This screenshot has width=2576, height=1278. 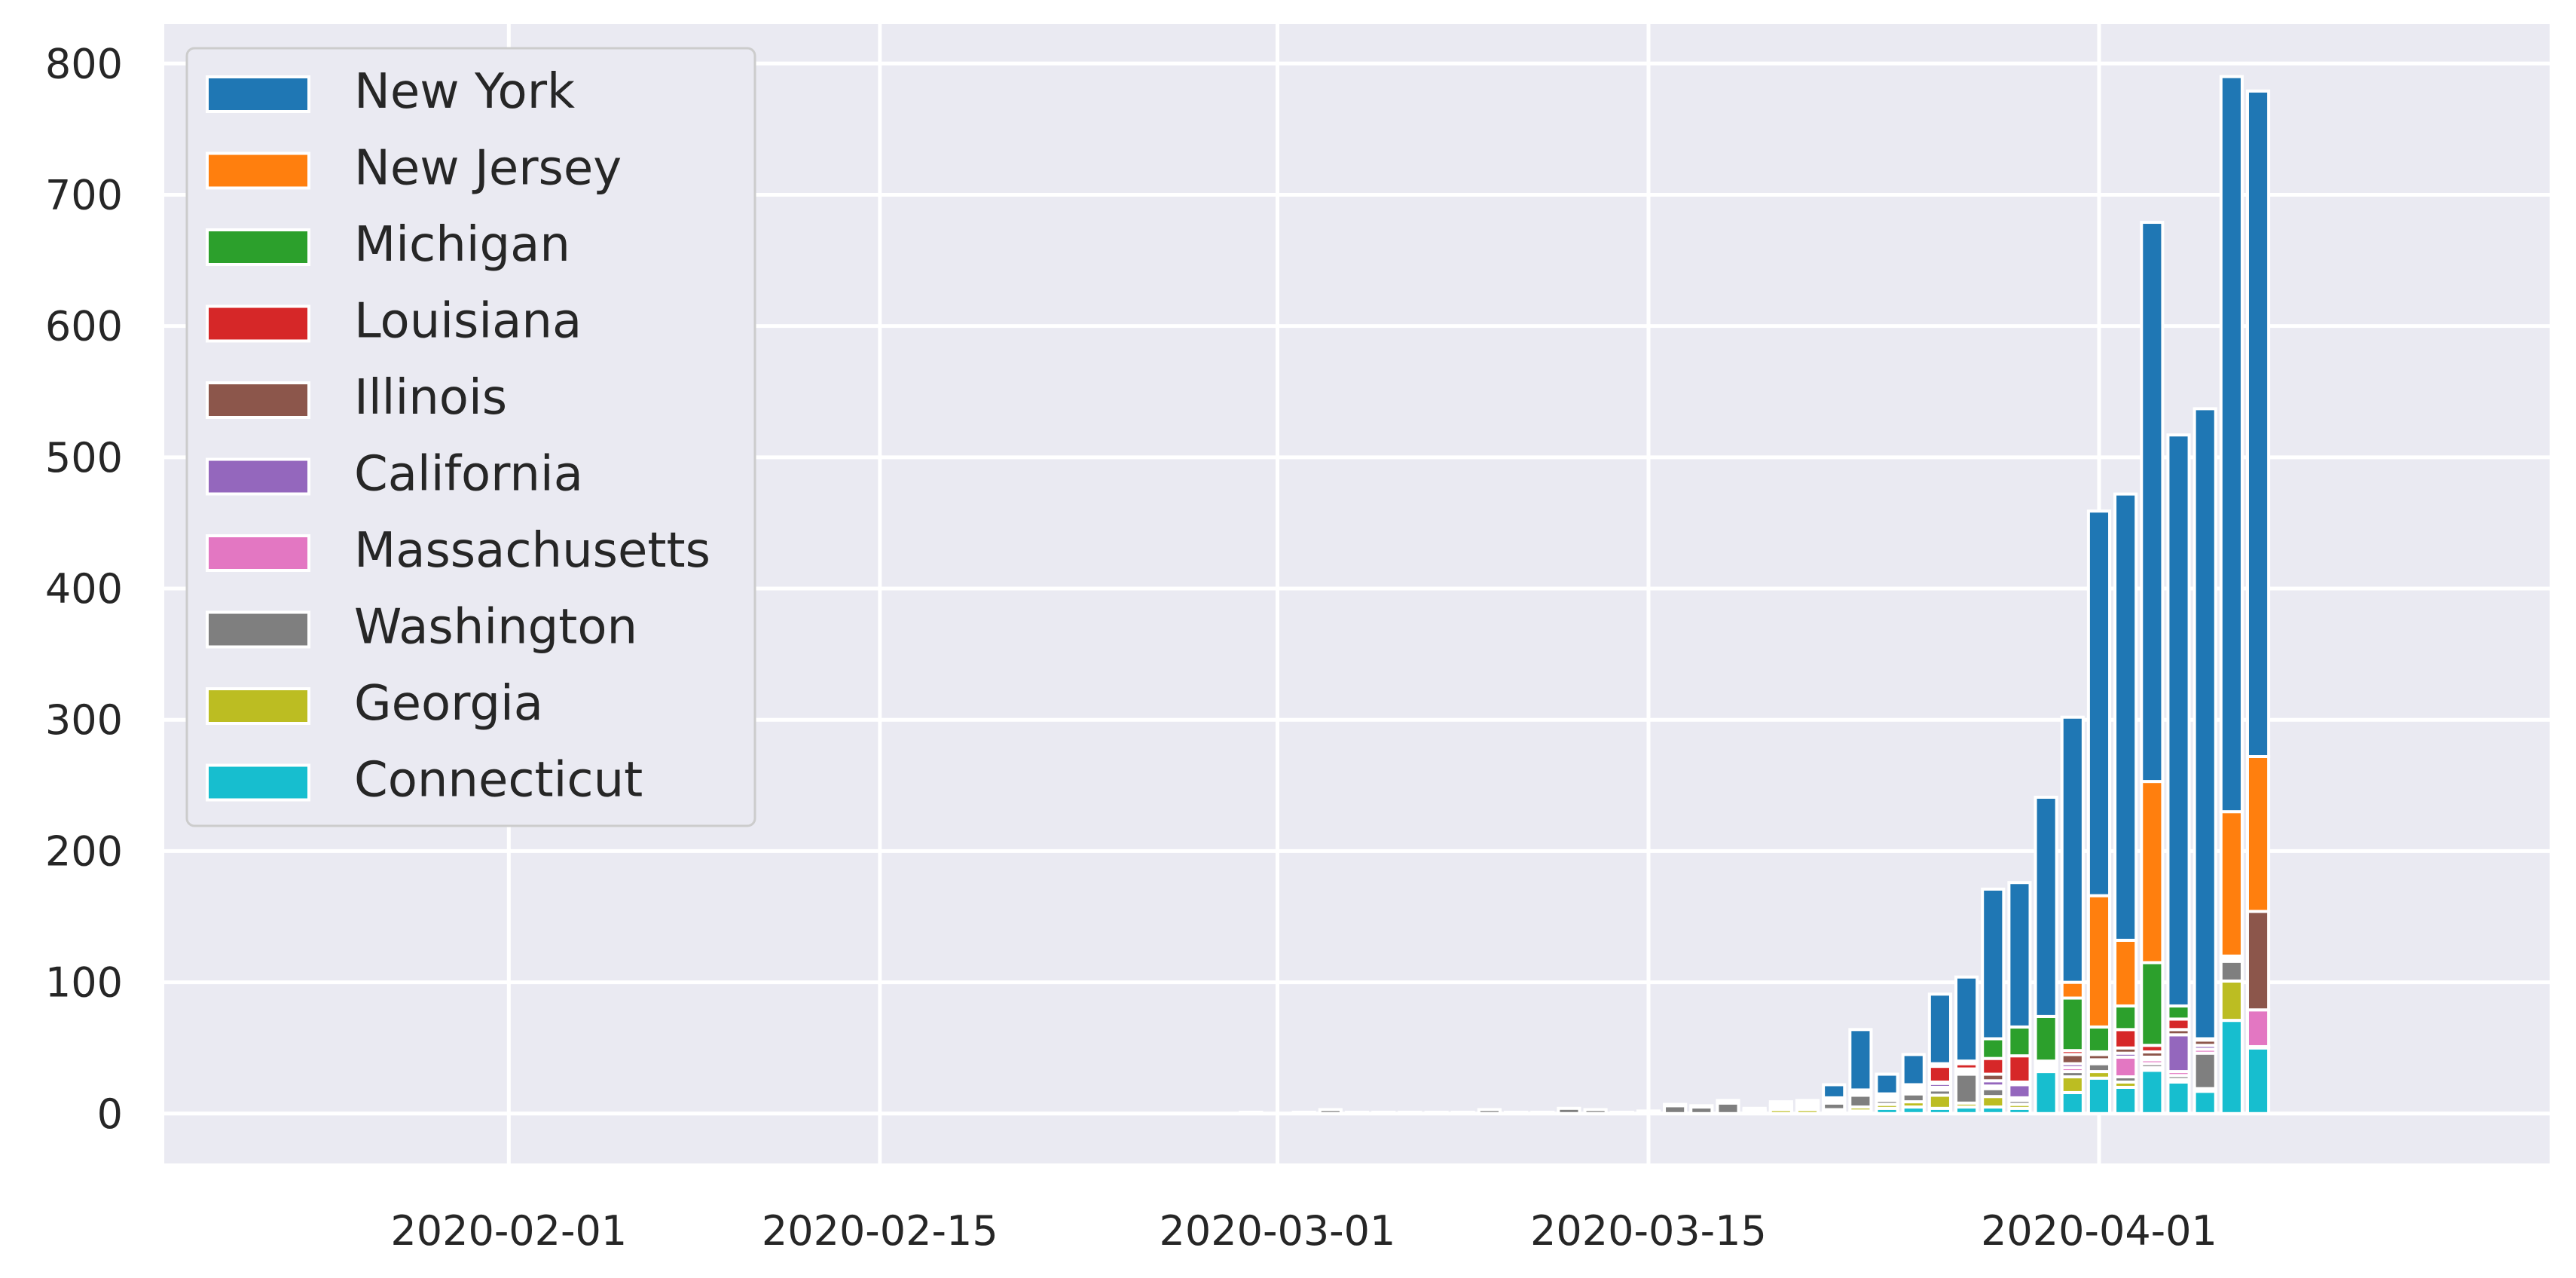 What do you see at coordinates (468, 322) in the screenshot?
I see `legend-label: Louisiana` at bounding box center [468, 322].